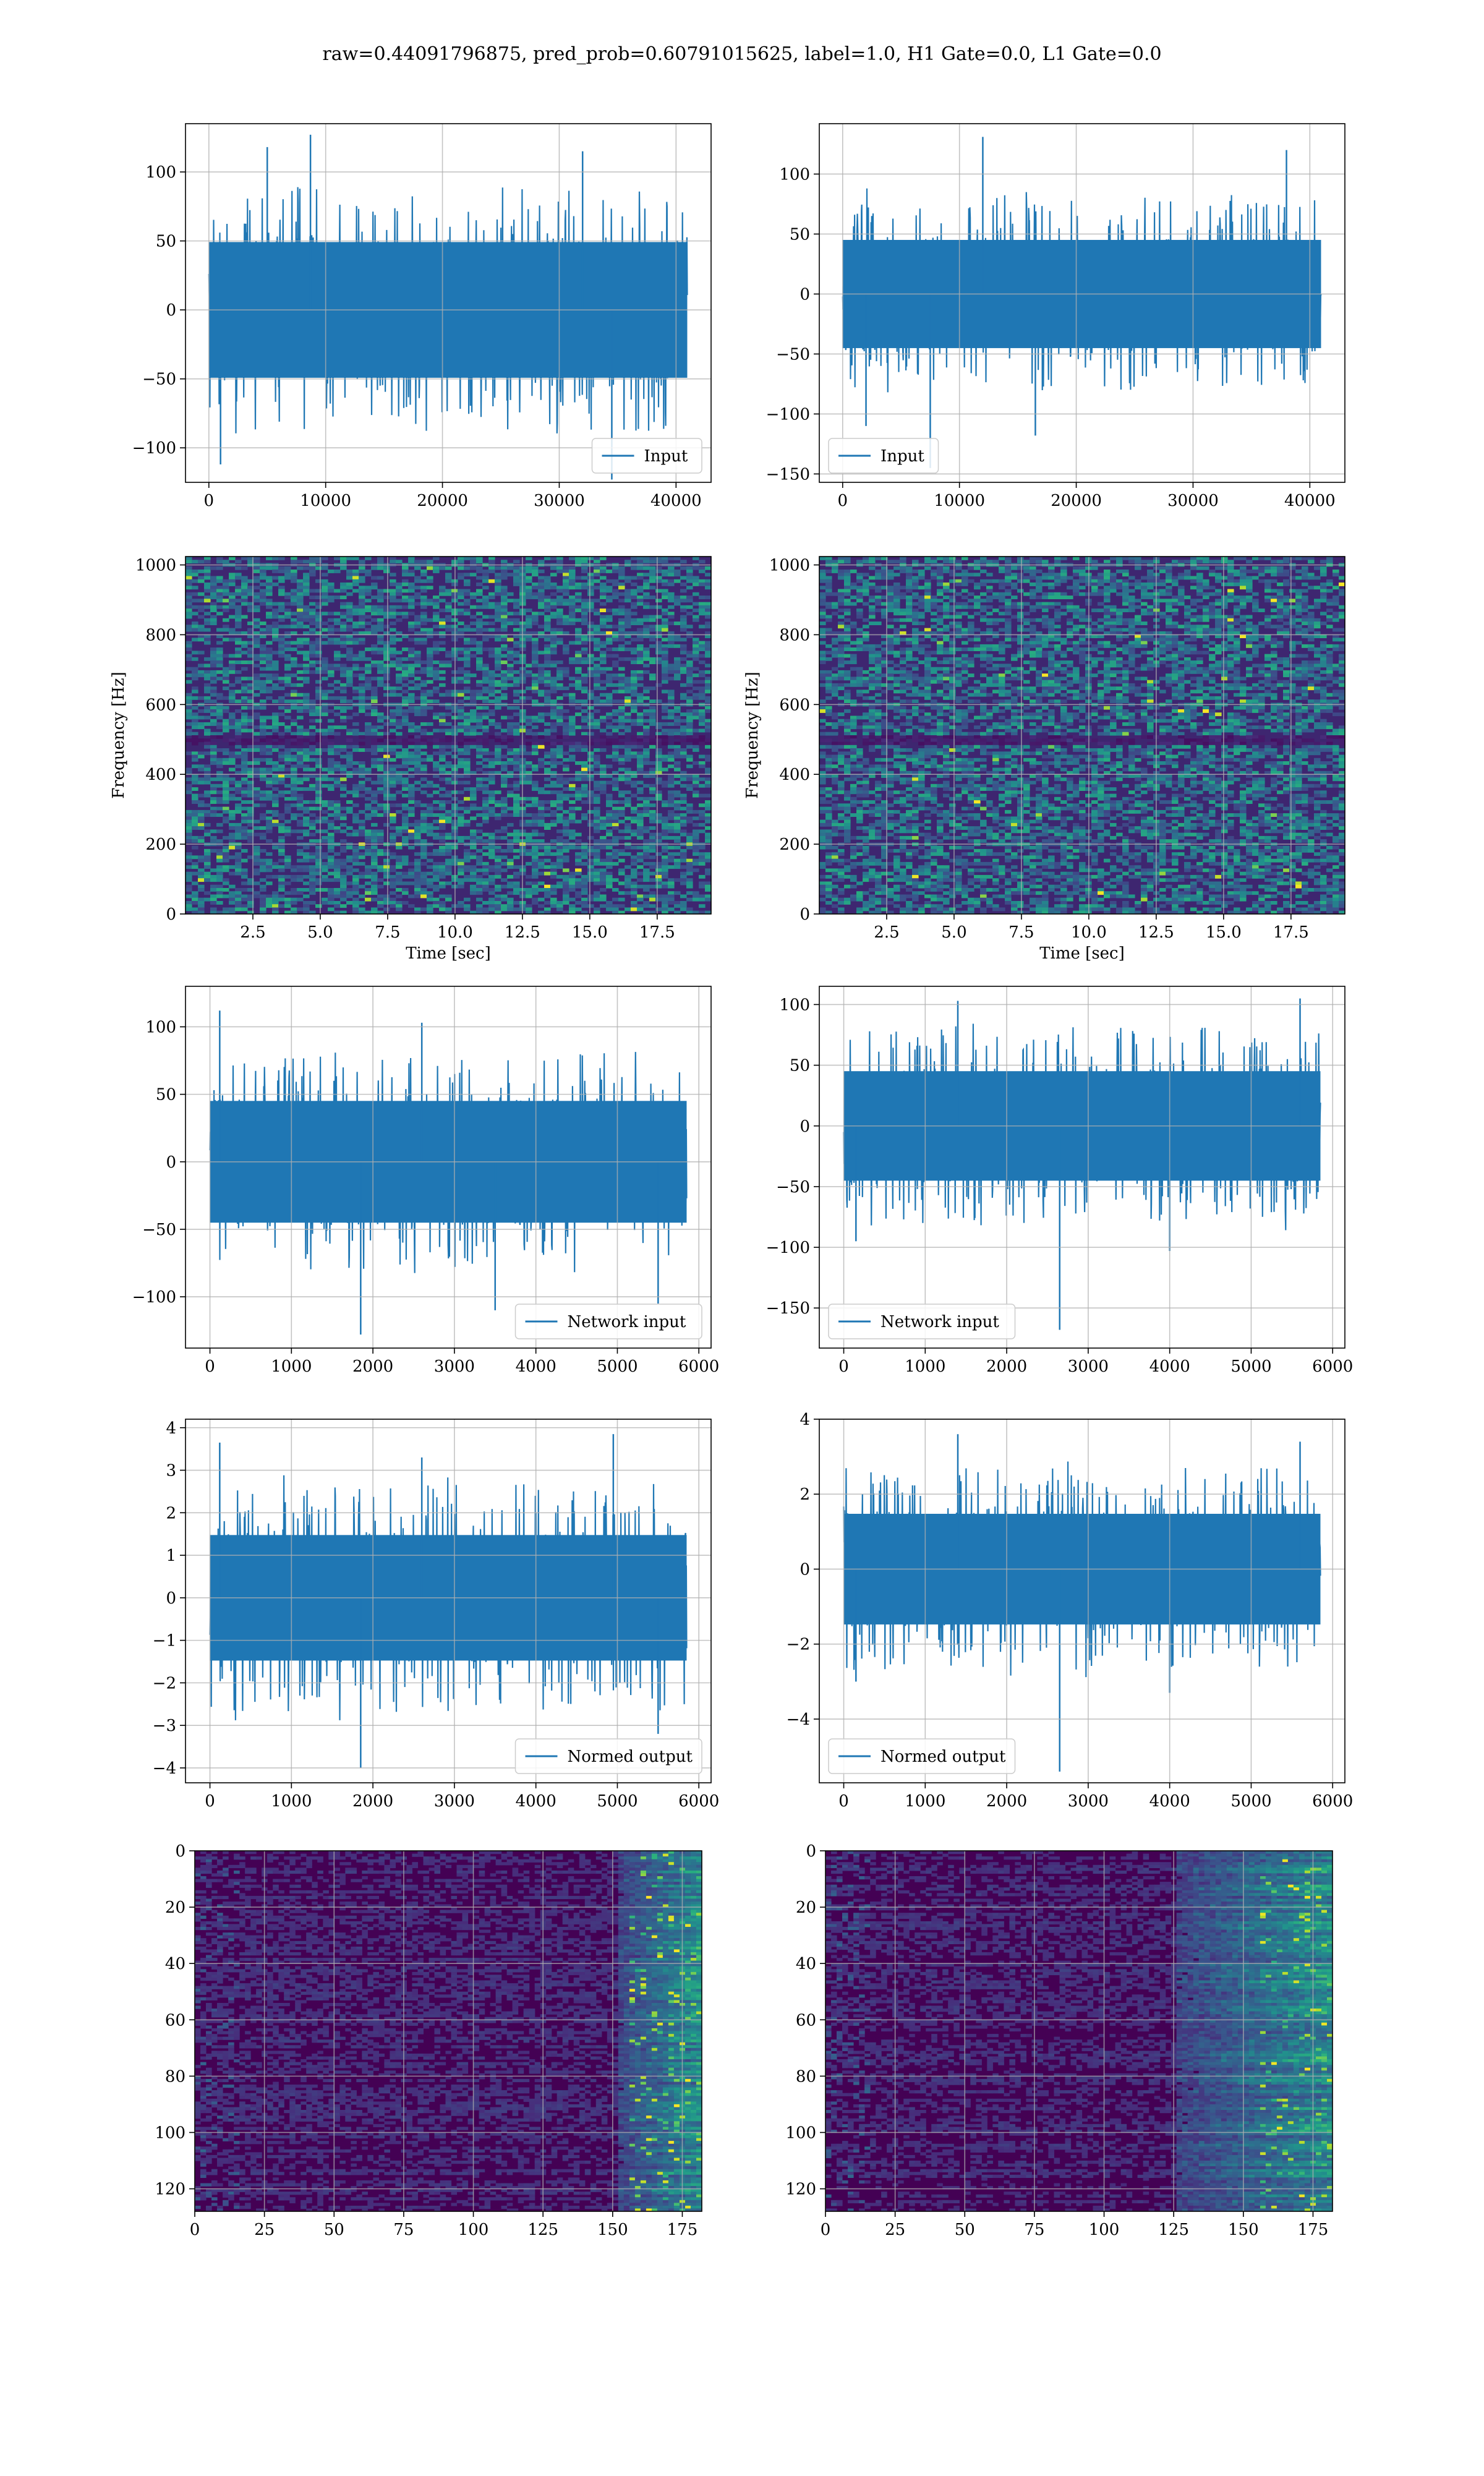  What do you see at coordinates (794, 844) in the screenshot?
I see `l1-spectrogram-ytick-label-1: 200` at bounding box center [794, 844].